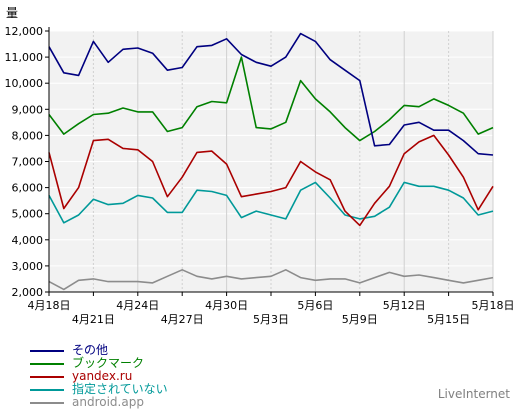 This screenshot has height=409, width=520. Describe the element at coordinates (473, 394) in the screenshot. I see `brand-label: LiveInternet` at that location.